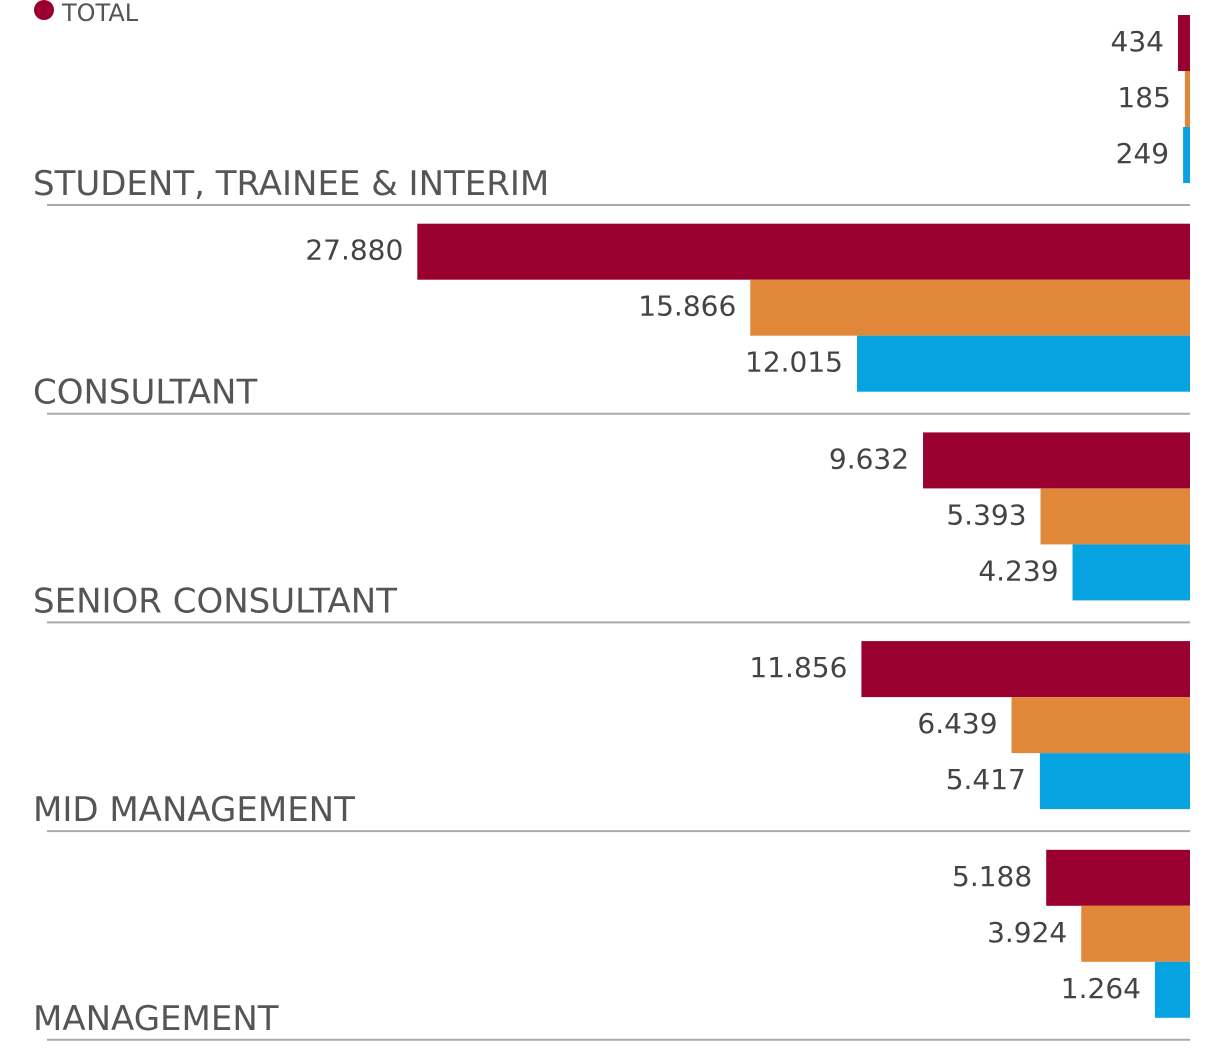  Describe the element at coordinates (1137, 41) in the screenshot. I see `value-label: 434` at that location.